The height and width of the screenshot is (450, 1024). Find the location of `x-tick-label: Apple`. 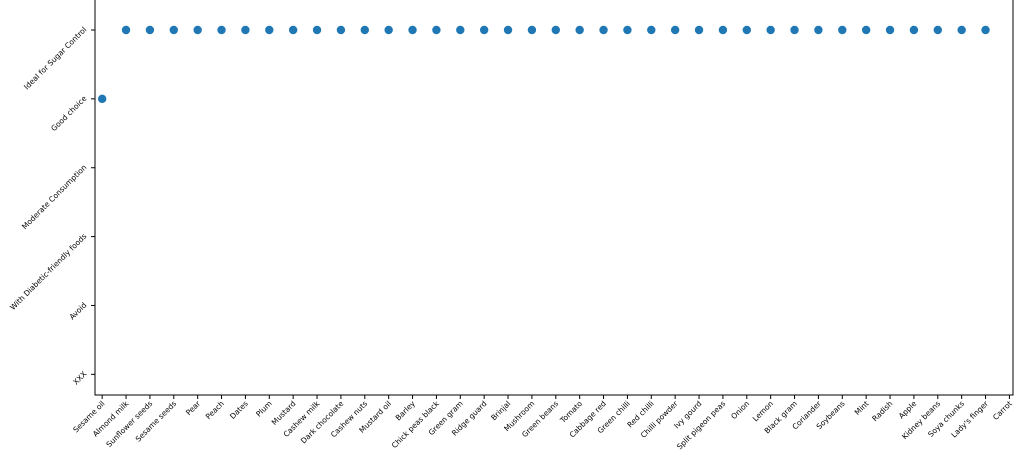

x-tick-label: Apple is located at coordinates (908, 410).